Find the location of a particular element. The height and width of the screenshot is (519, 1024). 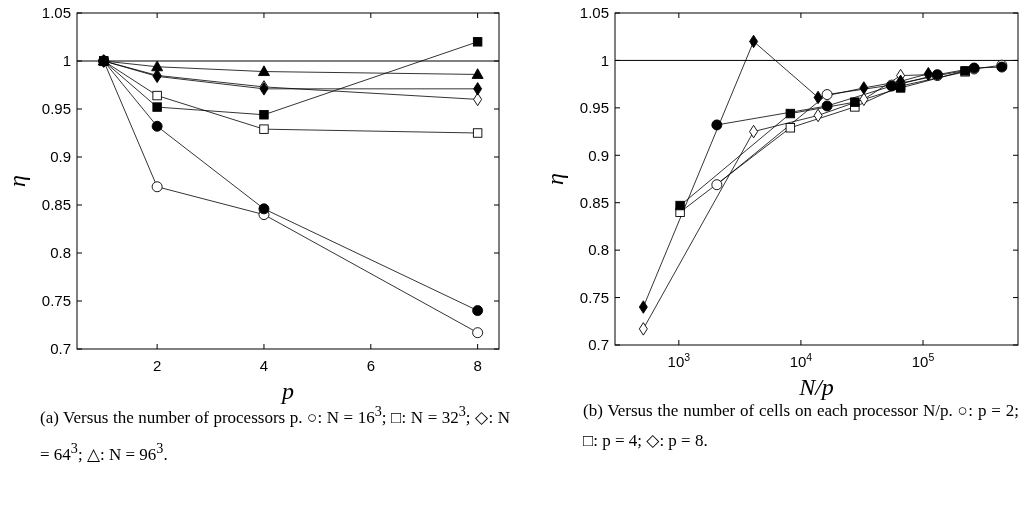

x-tick-label: 10$^{4}$ is located at coordinates (801, 360).